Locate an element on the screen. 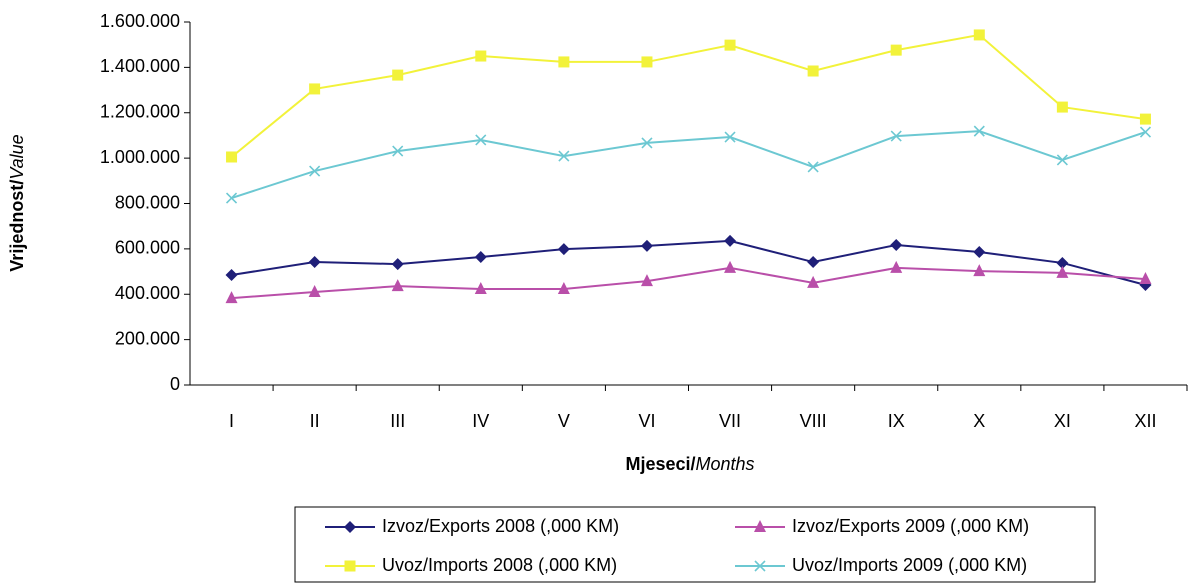 The width and height of the screenshot is (1188, 583). y-tick-label: 0 is located at coordinates (175, 384).